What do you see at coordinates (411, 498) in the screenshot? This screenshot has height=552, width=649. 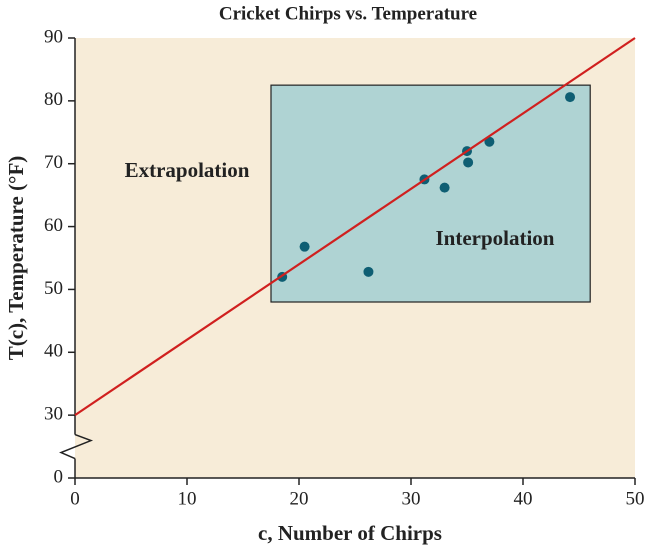 I see `x-tick-label: 30` at bounding box center [411, 498].